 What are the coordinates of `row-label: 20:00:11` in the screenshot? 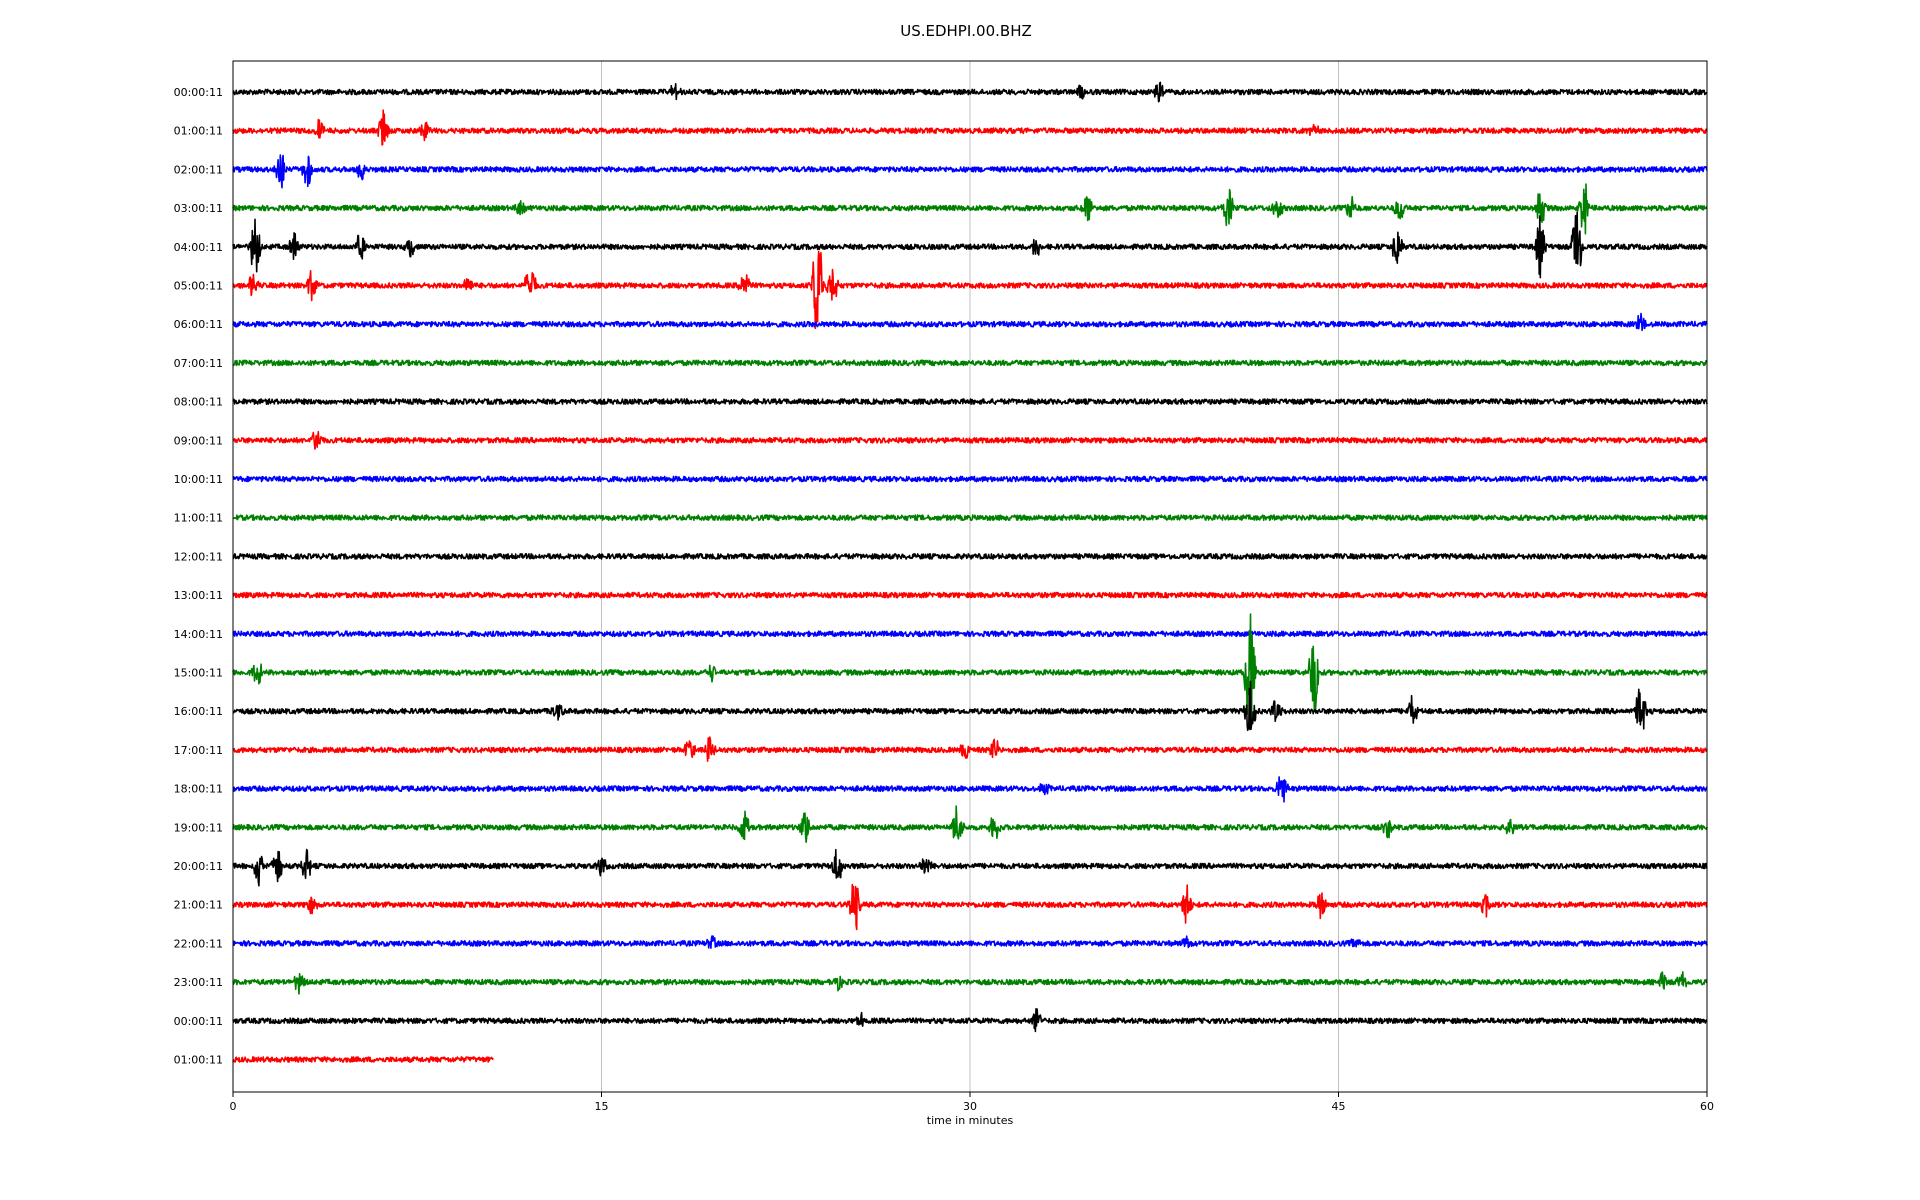 It's located at (198, 866).